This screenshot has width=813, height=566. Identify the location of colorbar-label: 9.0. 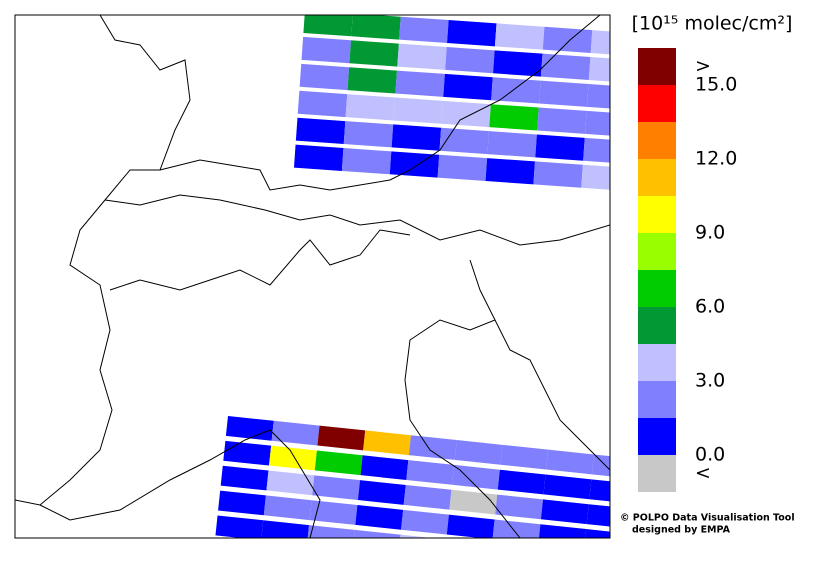
(710, 233).